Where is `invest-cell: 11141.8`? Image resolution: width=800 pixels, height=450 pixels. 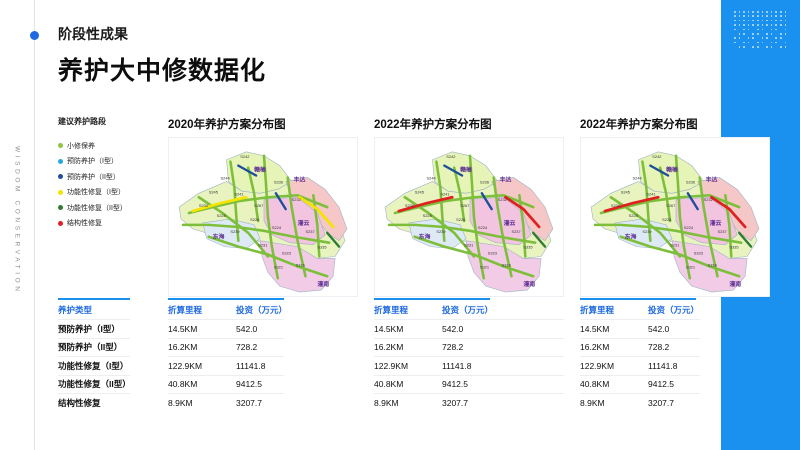 invest-cell: 11141.8 is located at coordinates (251, 365).